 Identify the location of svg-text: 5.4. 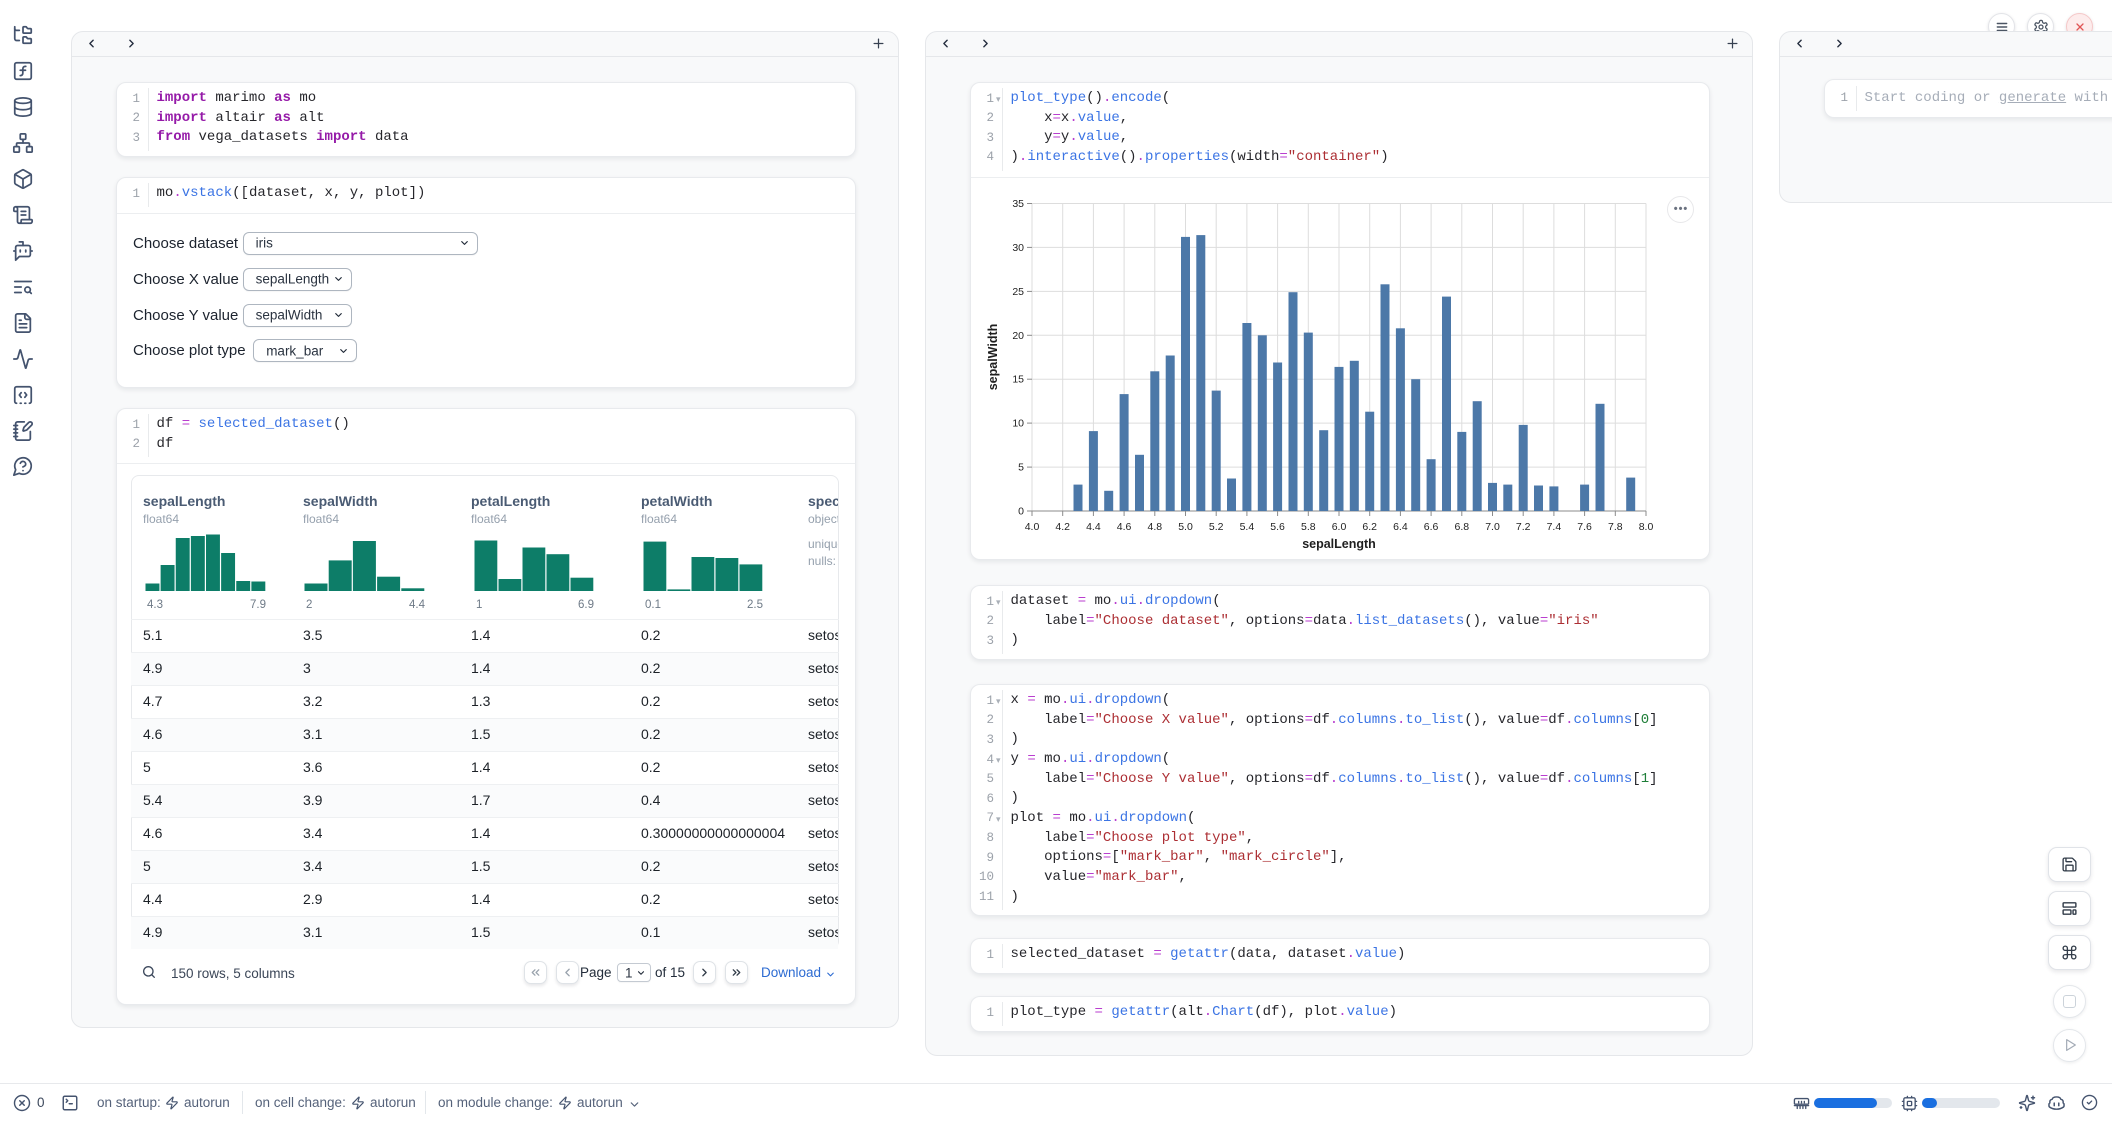
(1247, 527).